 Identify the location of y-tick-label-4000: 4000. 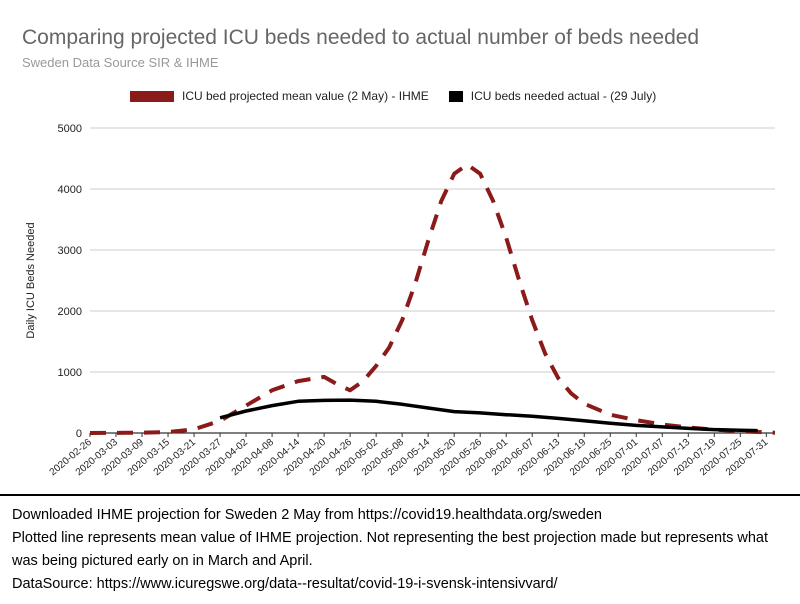
(70, 190).